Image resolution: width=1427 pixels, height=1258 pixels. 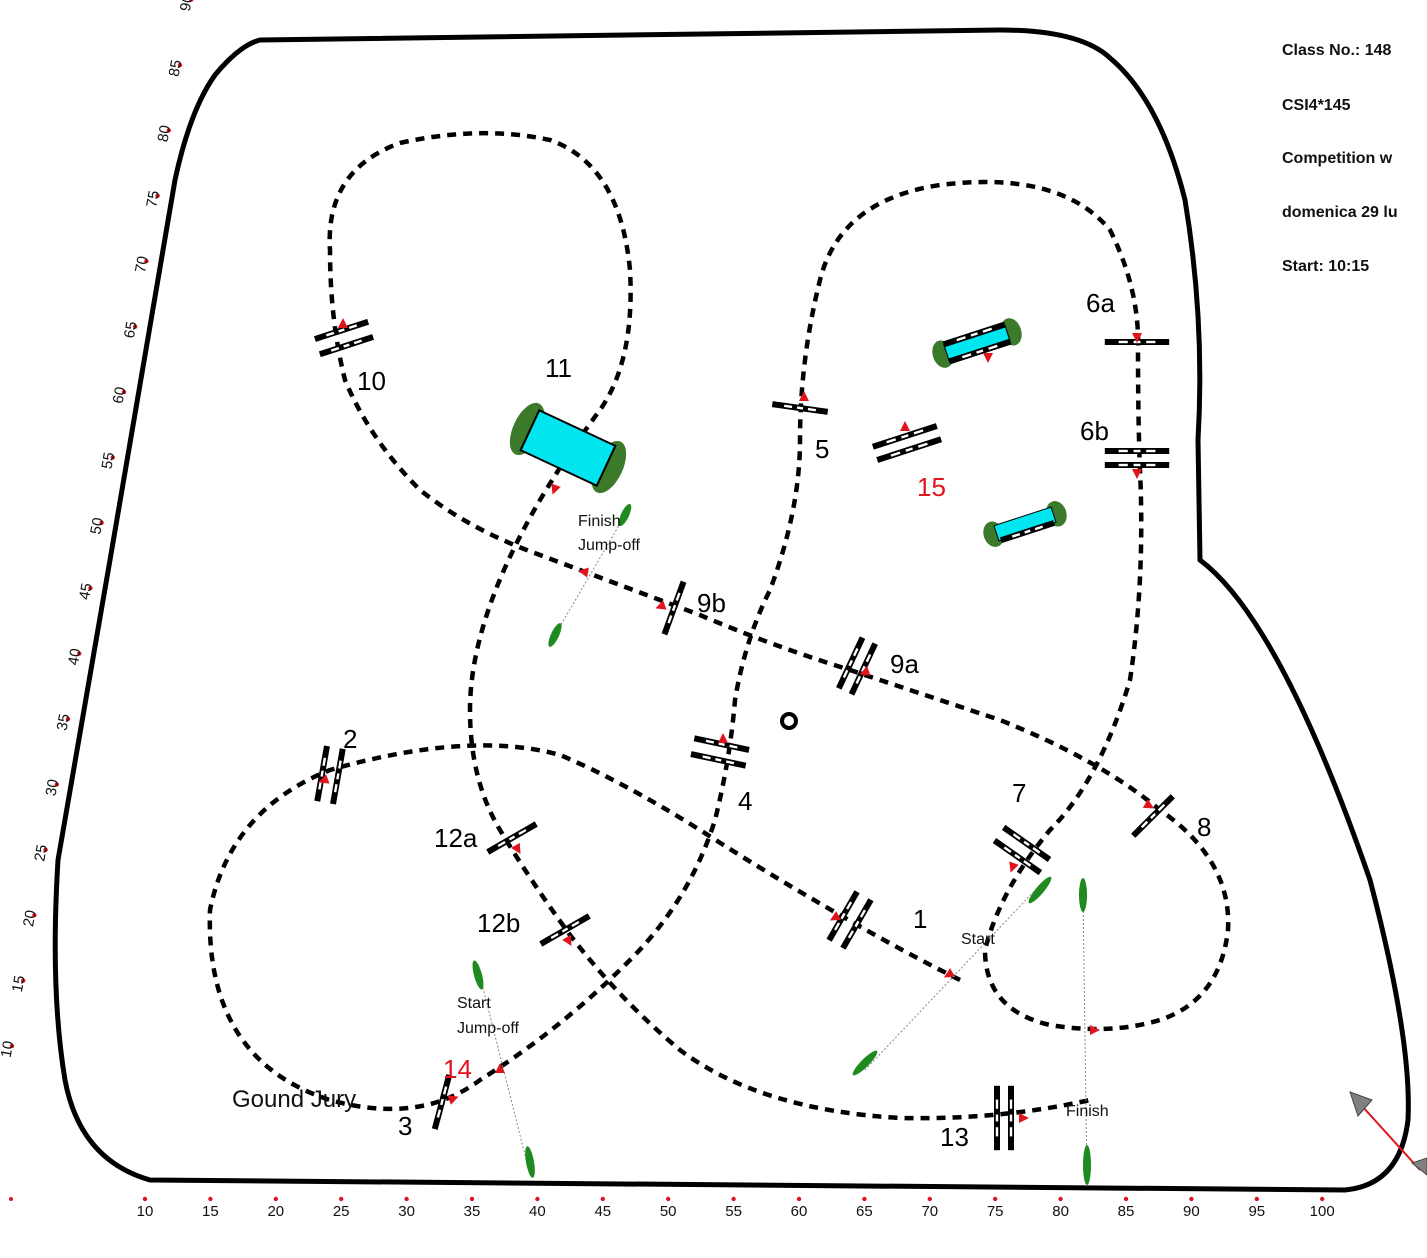 What do you see at coordinates (602, 1211) in the screenshot?
I see `bottom-axis-label: 45` at bounding box center [602, 1211].